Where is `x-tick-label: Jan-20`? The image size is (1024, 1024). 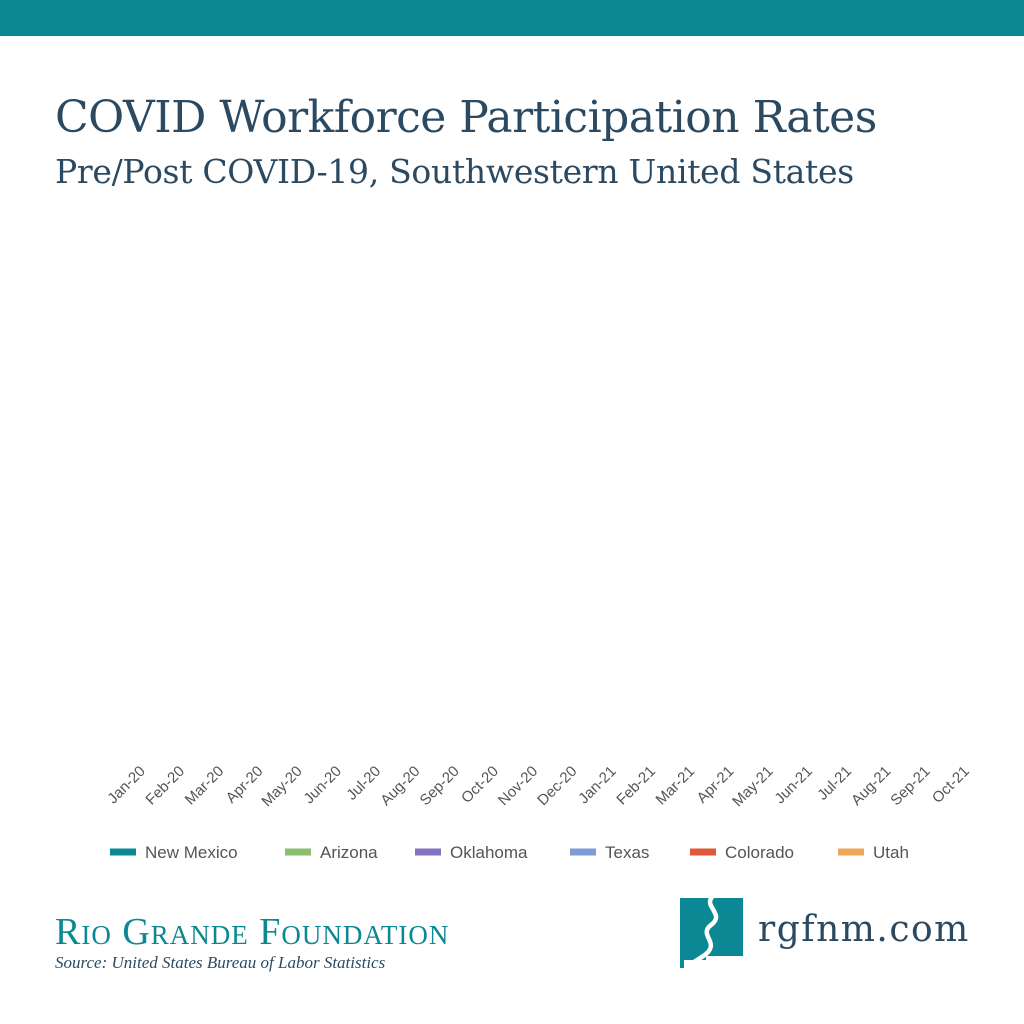 x-tick-label: Jan-20 is located at coordinates (126, 785).